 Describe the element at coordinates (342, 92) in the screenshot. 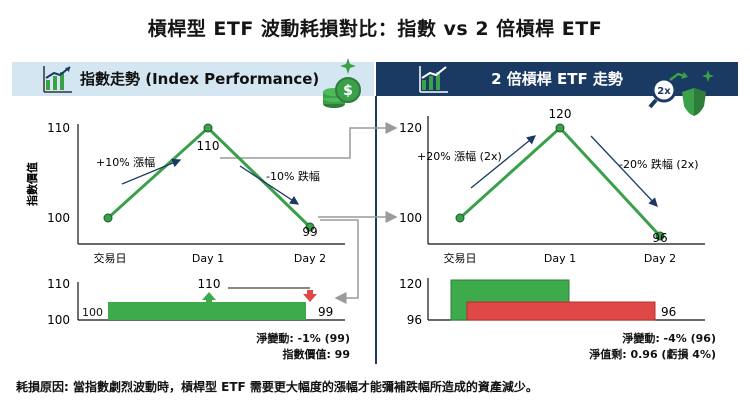

I see `coin-stack-icon: $` at that location.